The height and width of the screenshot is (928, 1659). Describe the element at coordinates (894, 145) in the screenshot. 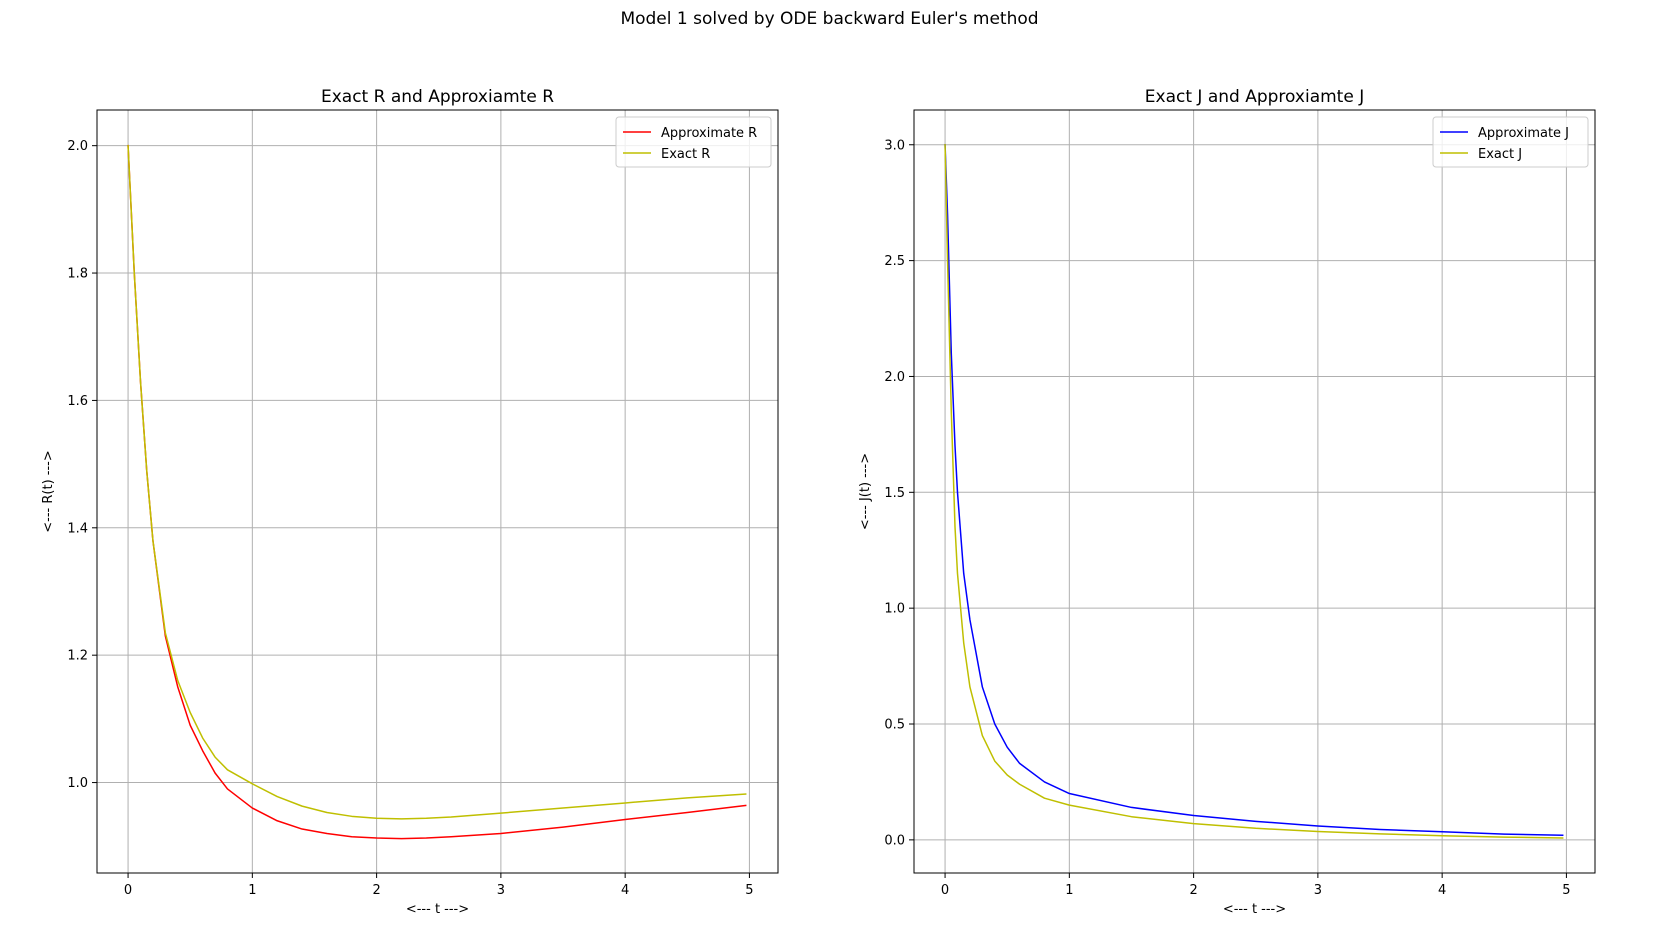

I see `y-tick-label-j: 3.0` at that location.